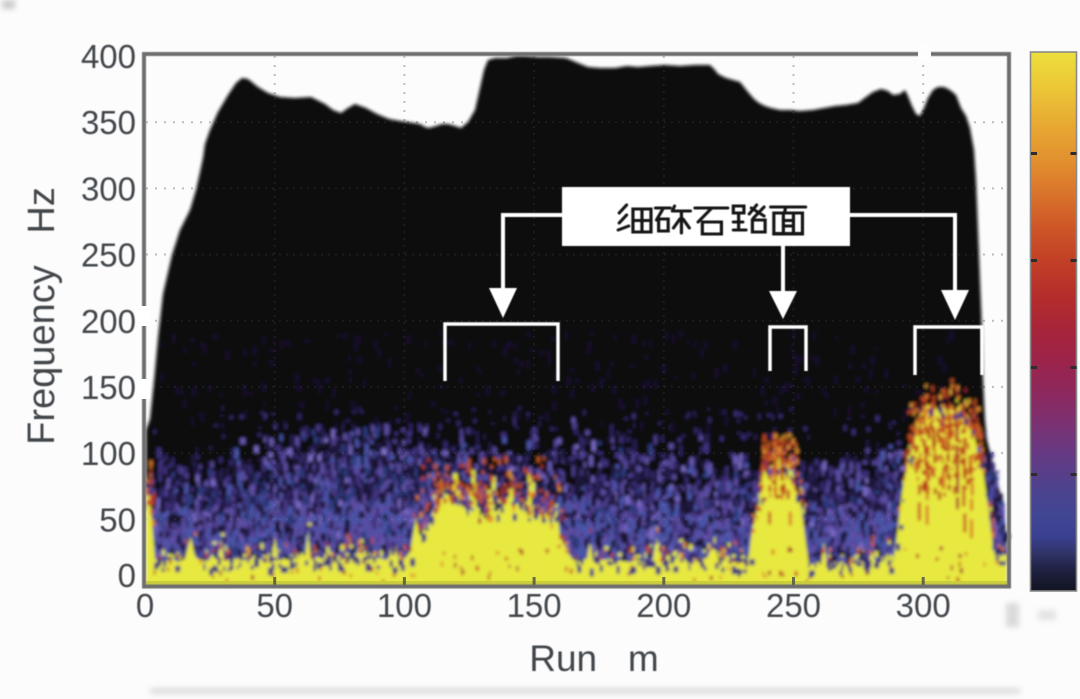 This screenshot has width=1080, height=699. I want to click on svg-text: 350, so click(108, 122).